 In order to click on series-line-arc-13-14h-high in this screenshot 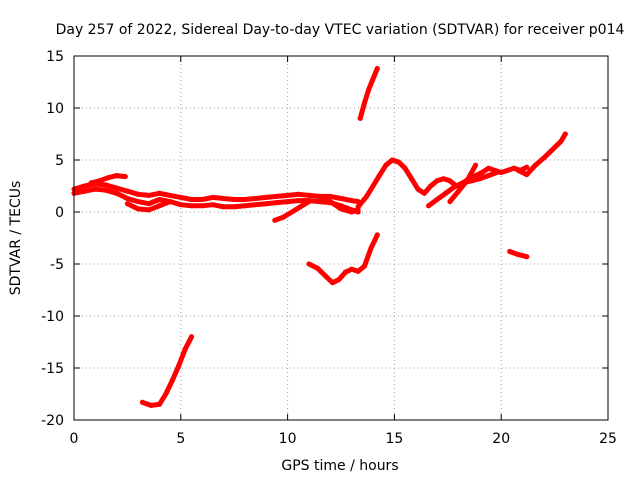, I will do `click(368, 93)`.